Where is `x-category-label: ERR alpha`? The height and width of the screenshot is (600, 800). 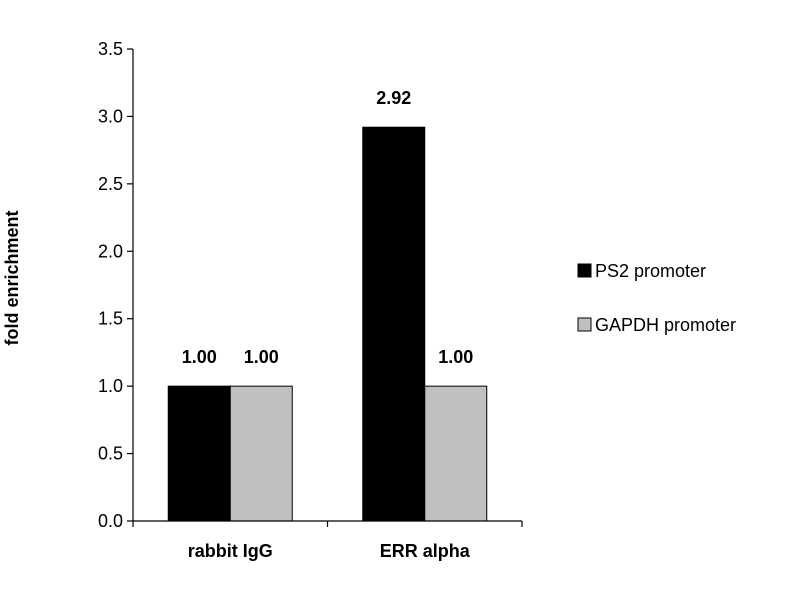 x-category-label: ERR alpha is located at coordinates (425, 551).